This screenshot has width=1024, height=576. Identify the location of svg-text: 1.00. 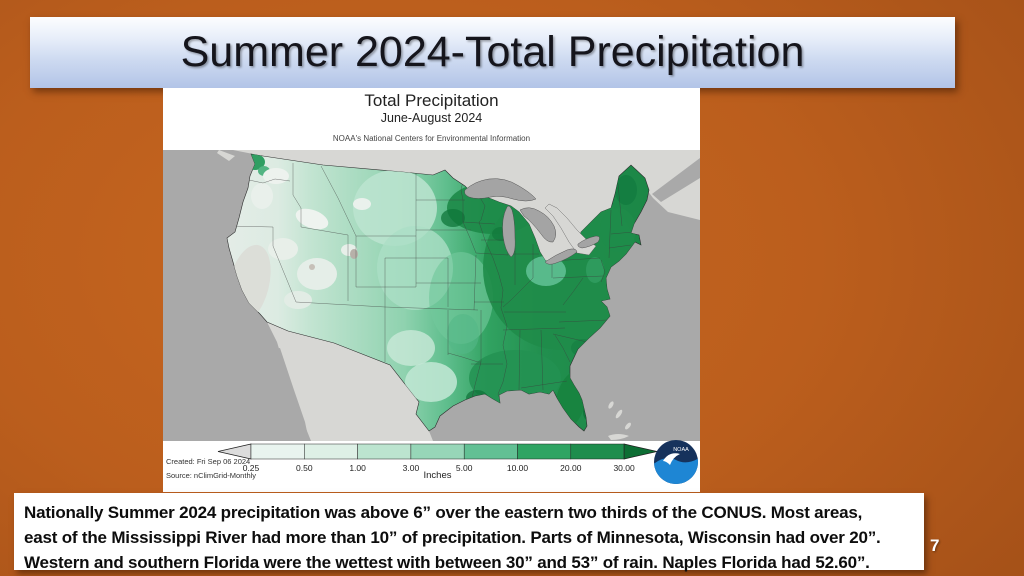
(357, 468).